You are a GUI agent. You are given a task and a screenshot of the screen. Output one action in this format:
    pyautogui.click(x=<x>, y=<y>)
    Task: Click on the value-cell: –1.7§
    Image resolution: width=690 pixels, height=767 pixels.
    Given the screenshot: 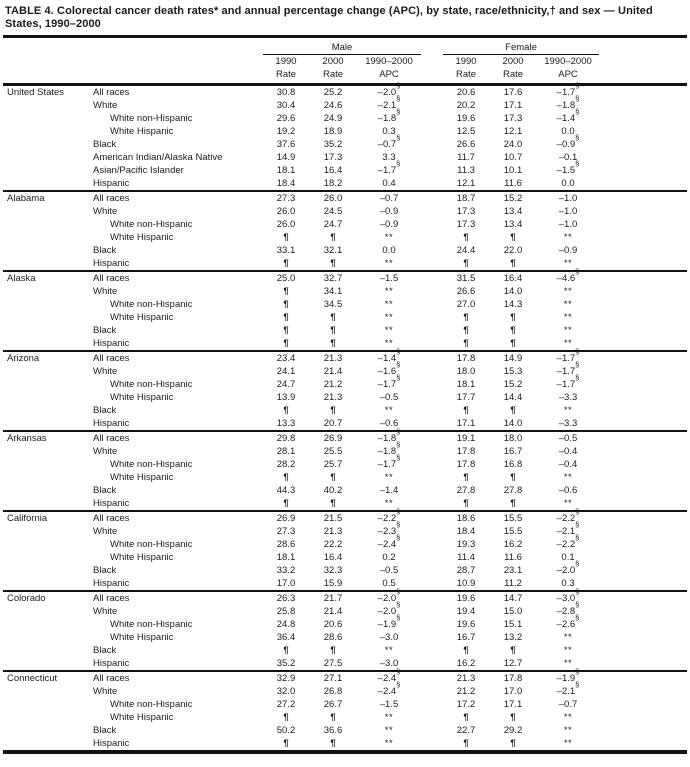 What is the action you would take?
    pyautogui.click(x=389, y=381)
    